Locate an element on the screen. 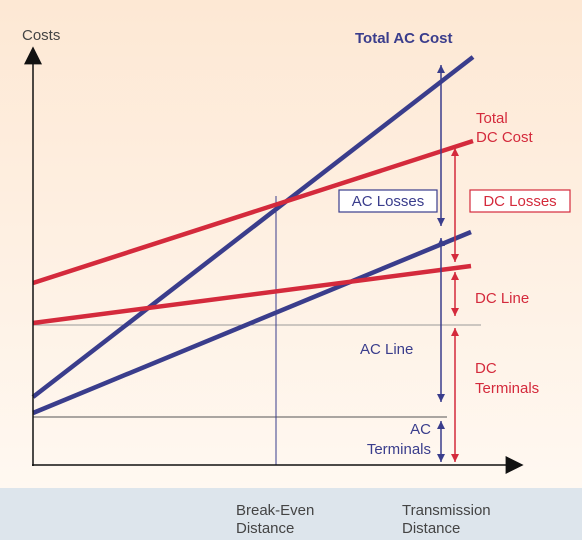 The width and height of the screenshot is (582, 540). label-line: Break-Even is located at coordinates (275, 510).